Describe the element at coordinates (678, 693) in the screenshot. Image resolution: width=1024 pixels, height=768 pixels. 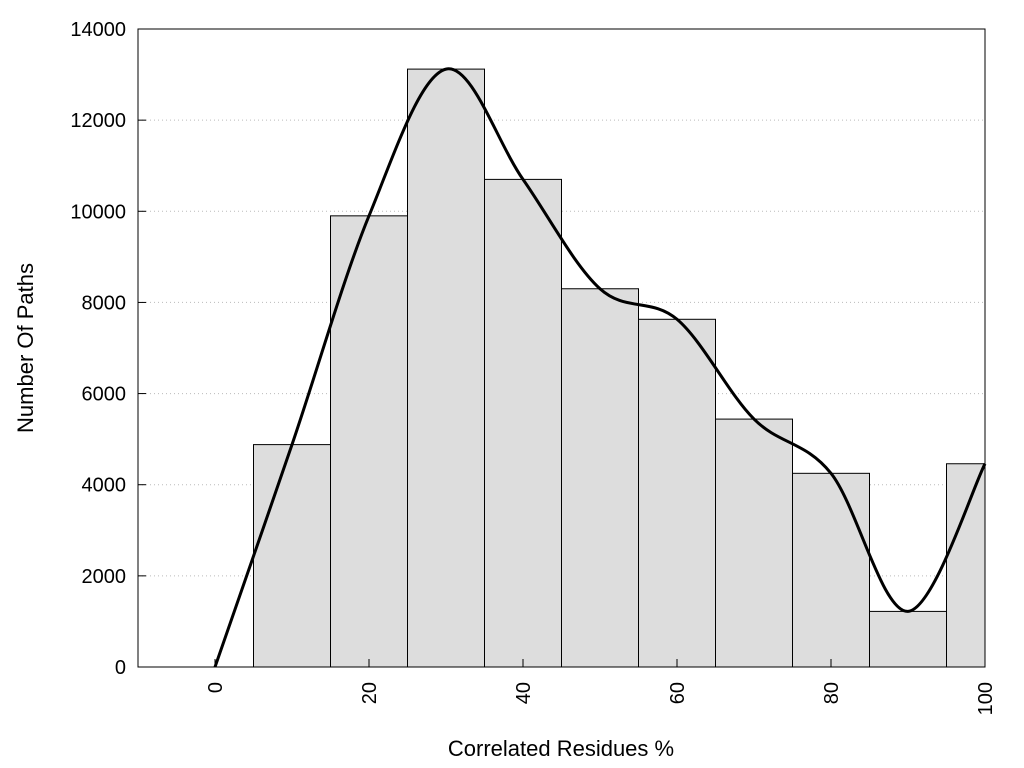
I see `x-tick-label: 60` at that location.